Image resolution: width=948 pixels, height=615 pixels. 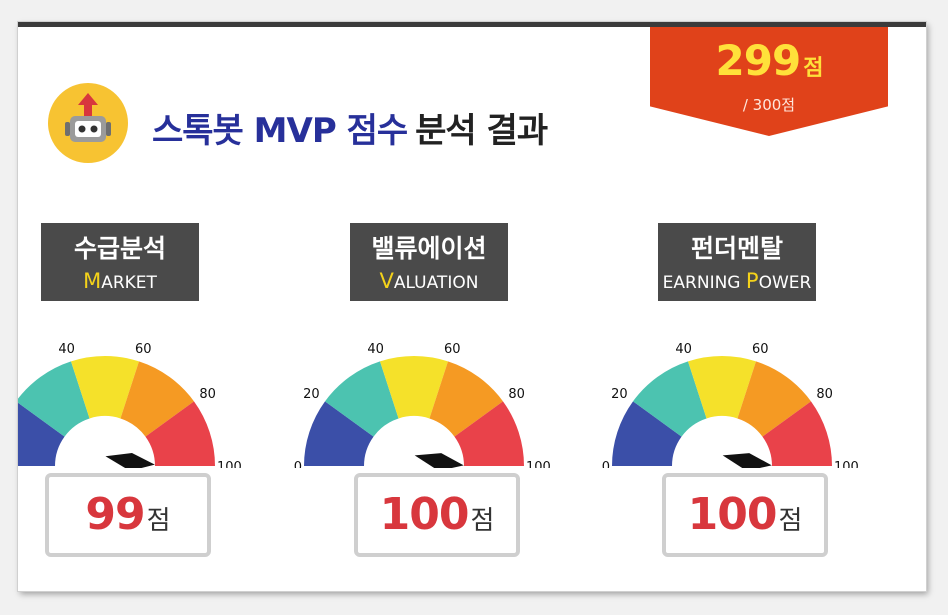 What do you see at coordinates (436, 283) in the screenshot?
I see `gauge-label-en-part: ALUATION` at bounding box center [436, 283].